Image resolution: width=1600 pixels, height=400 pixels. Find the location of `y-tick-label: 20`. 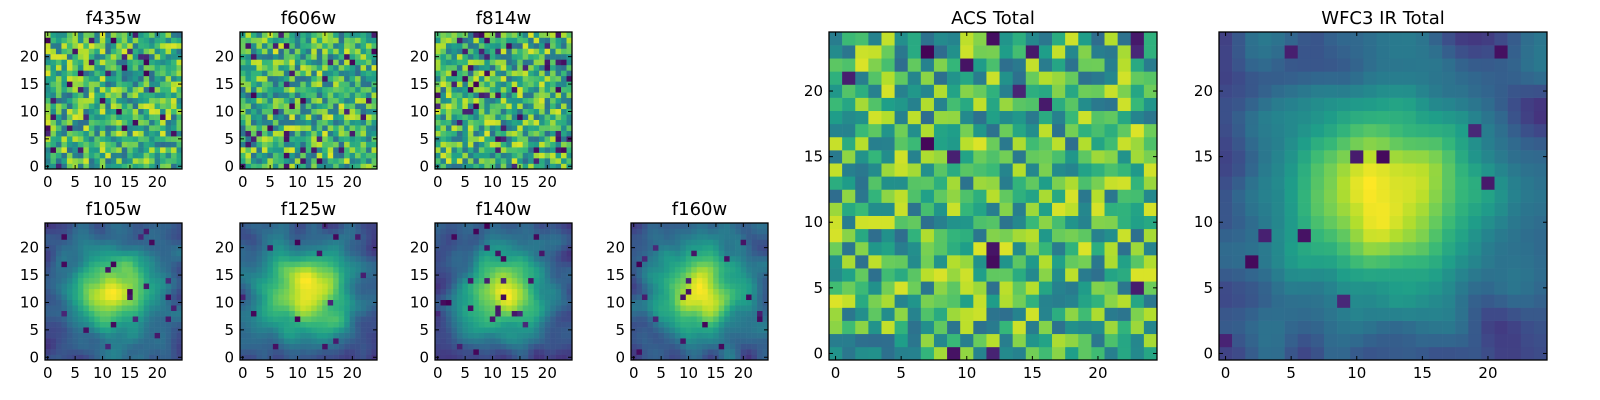

y-tick-label: 20 is located at coordinates (615, 248).